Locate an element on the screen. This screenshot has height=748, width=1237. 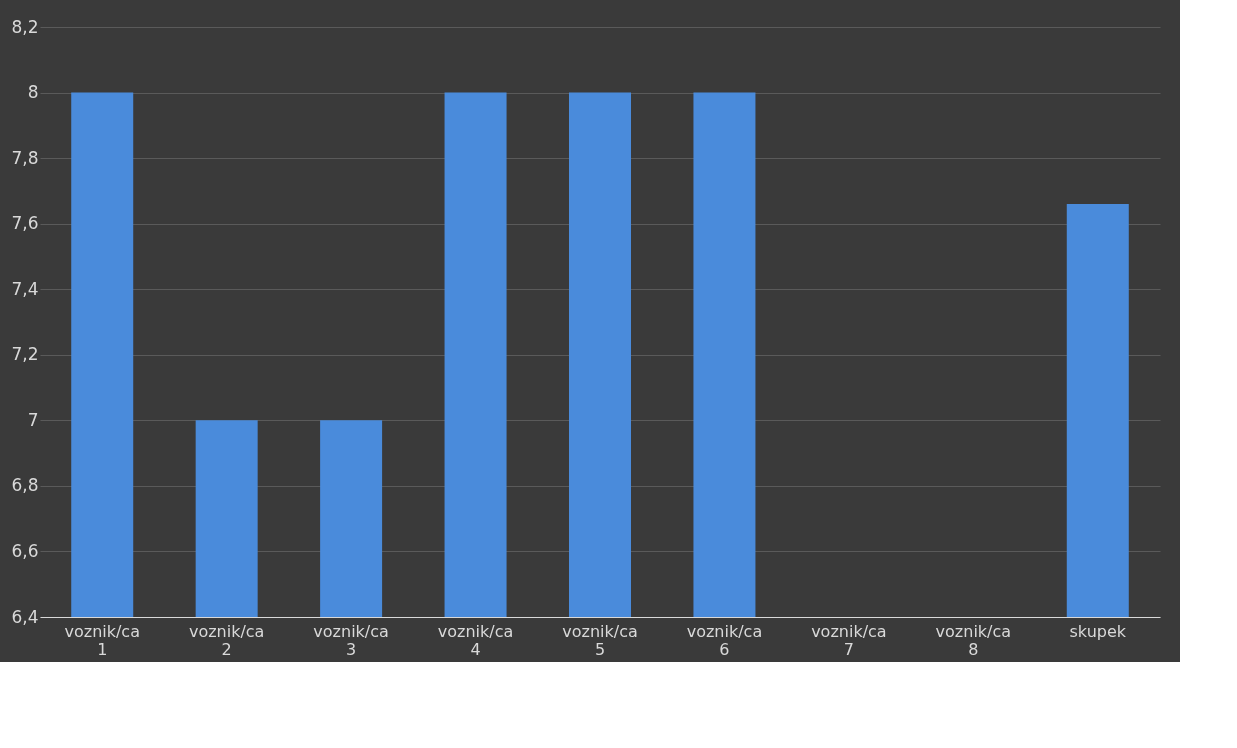
x-tick-label: voznik/ca 4 is located at coordinates (475, 640).